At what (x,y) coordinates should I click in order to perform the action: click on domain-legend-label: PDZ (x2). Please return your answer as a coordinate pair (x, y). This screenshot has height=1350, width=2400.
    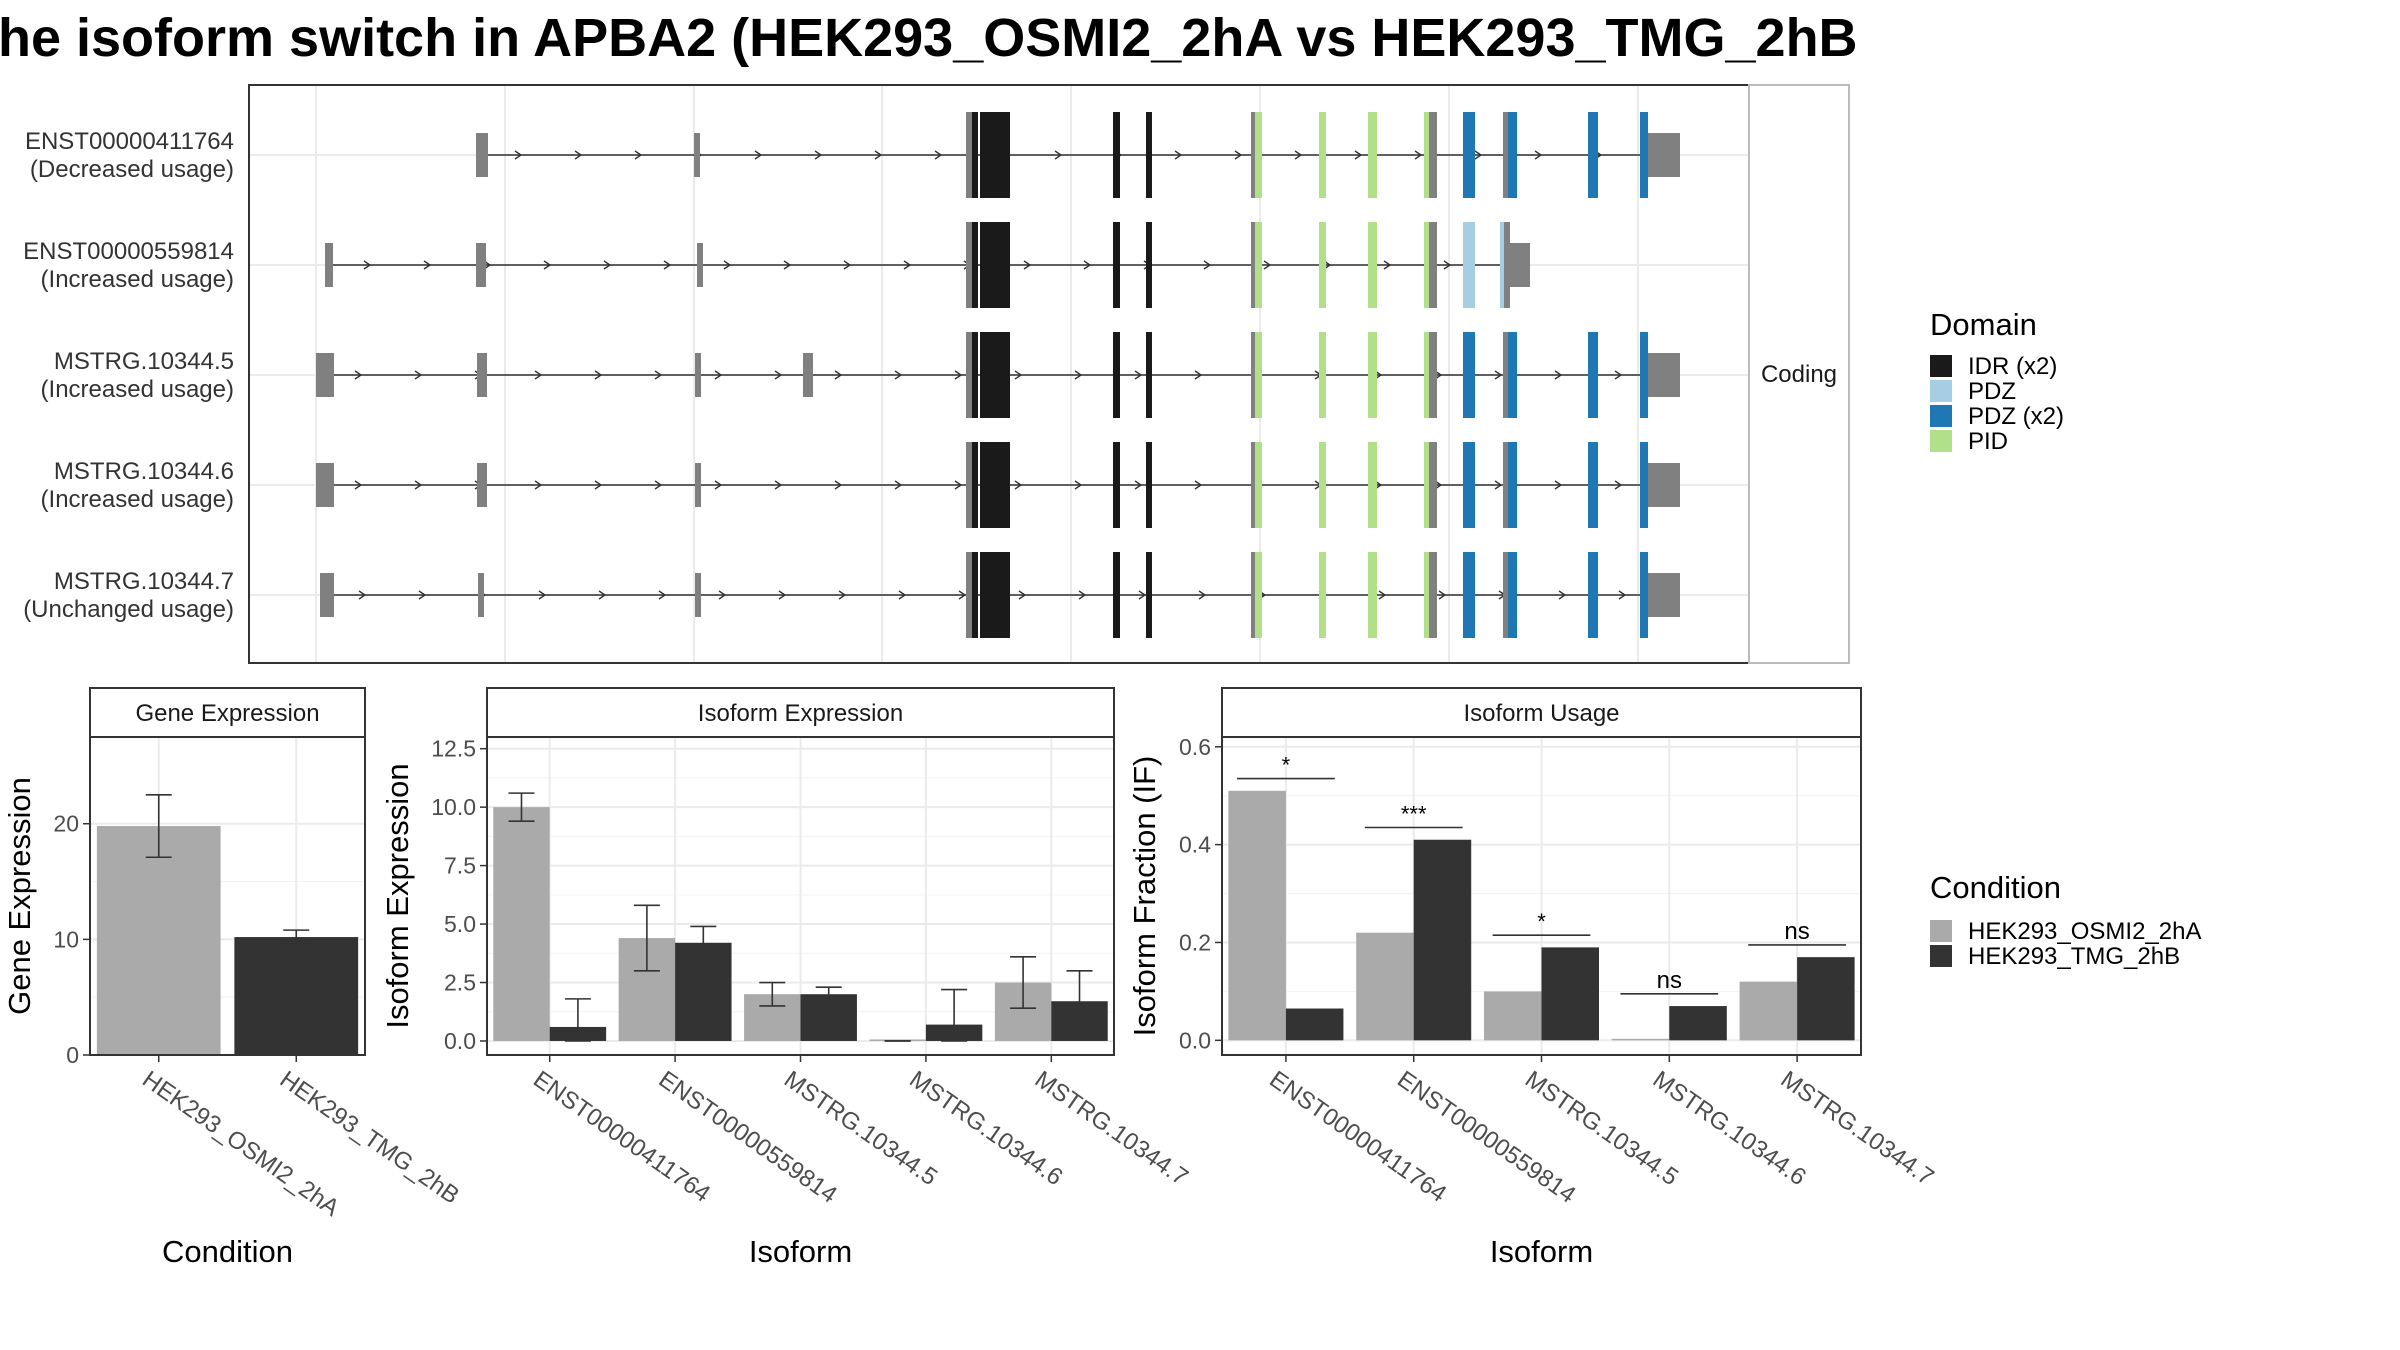
    Looking at the image, I should click on (2016, 416).